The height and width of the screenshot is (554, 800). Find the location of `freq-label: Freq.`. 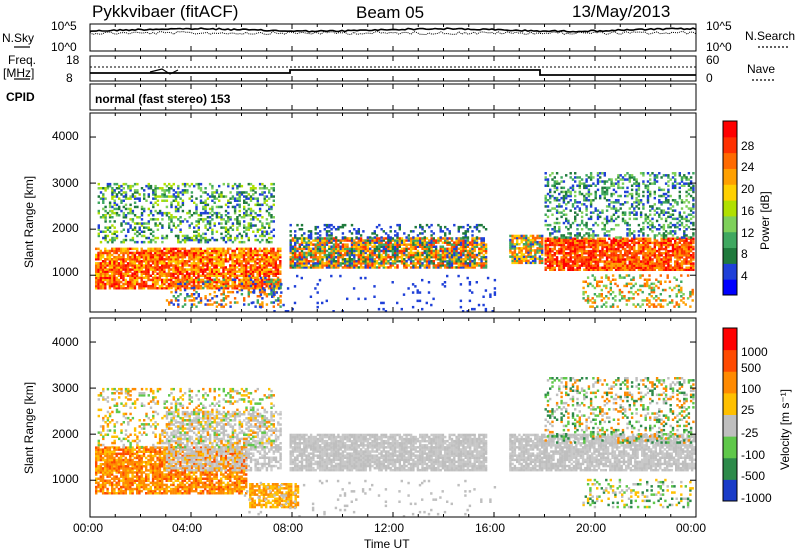

freq-label: Freq. is located at coordinates (22, 60).